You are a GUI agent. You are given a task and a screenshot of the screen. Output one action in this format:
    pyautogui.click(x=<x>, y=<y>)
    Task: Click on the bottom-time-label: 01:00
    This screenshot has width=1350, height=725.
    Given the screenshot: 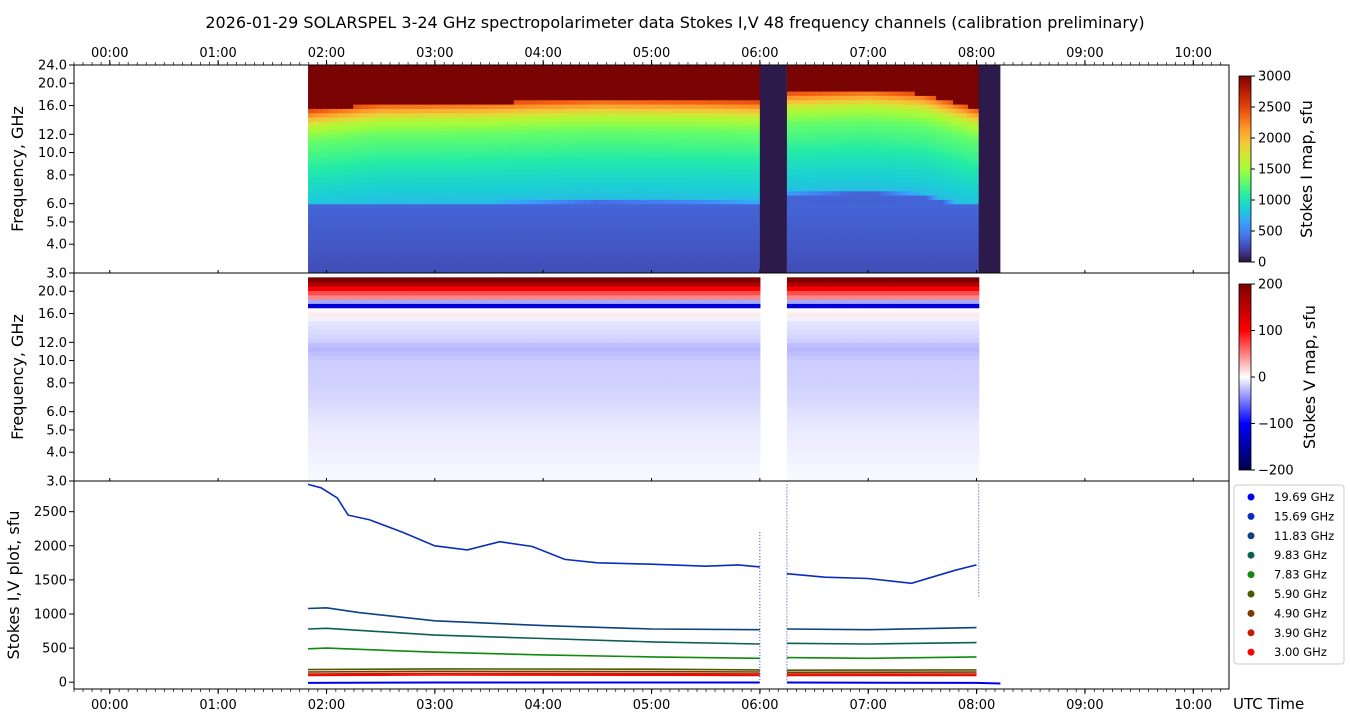 What is the action you would take?
    pyautogui.click(x=217, y=705)
    